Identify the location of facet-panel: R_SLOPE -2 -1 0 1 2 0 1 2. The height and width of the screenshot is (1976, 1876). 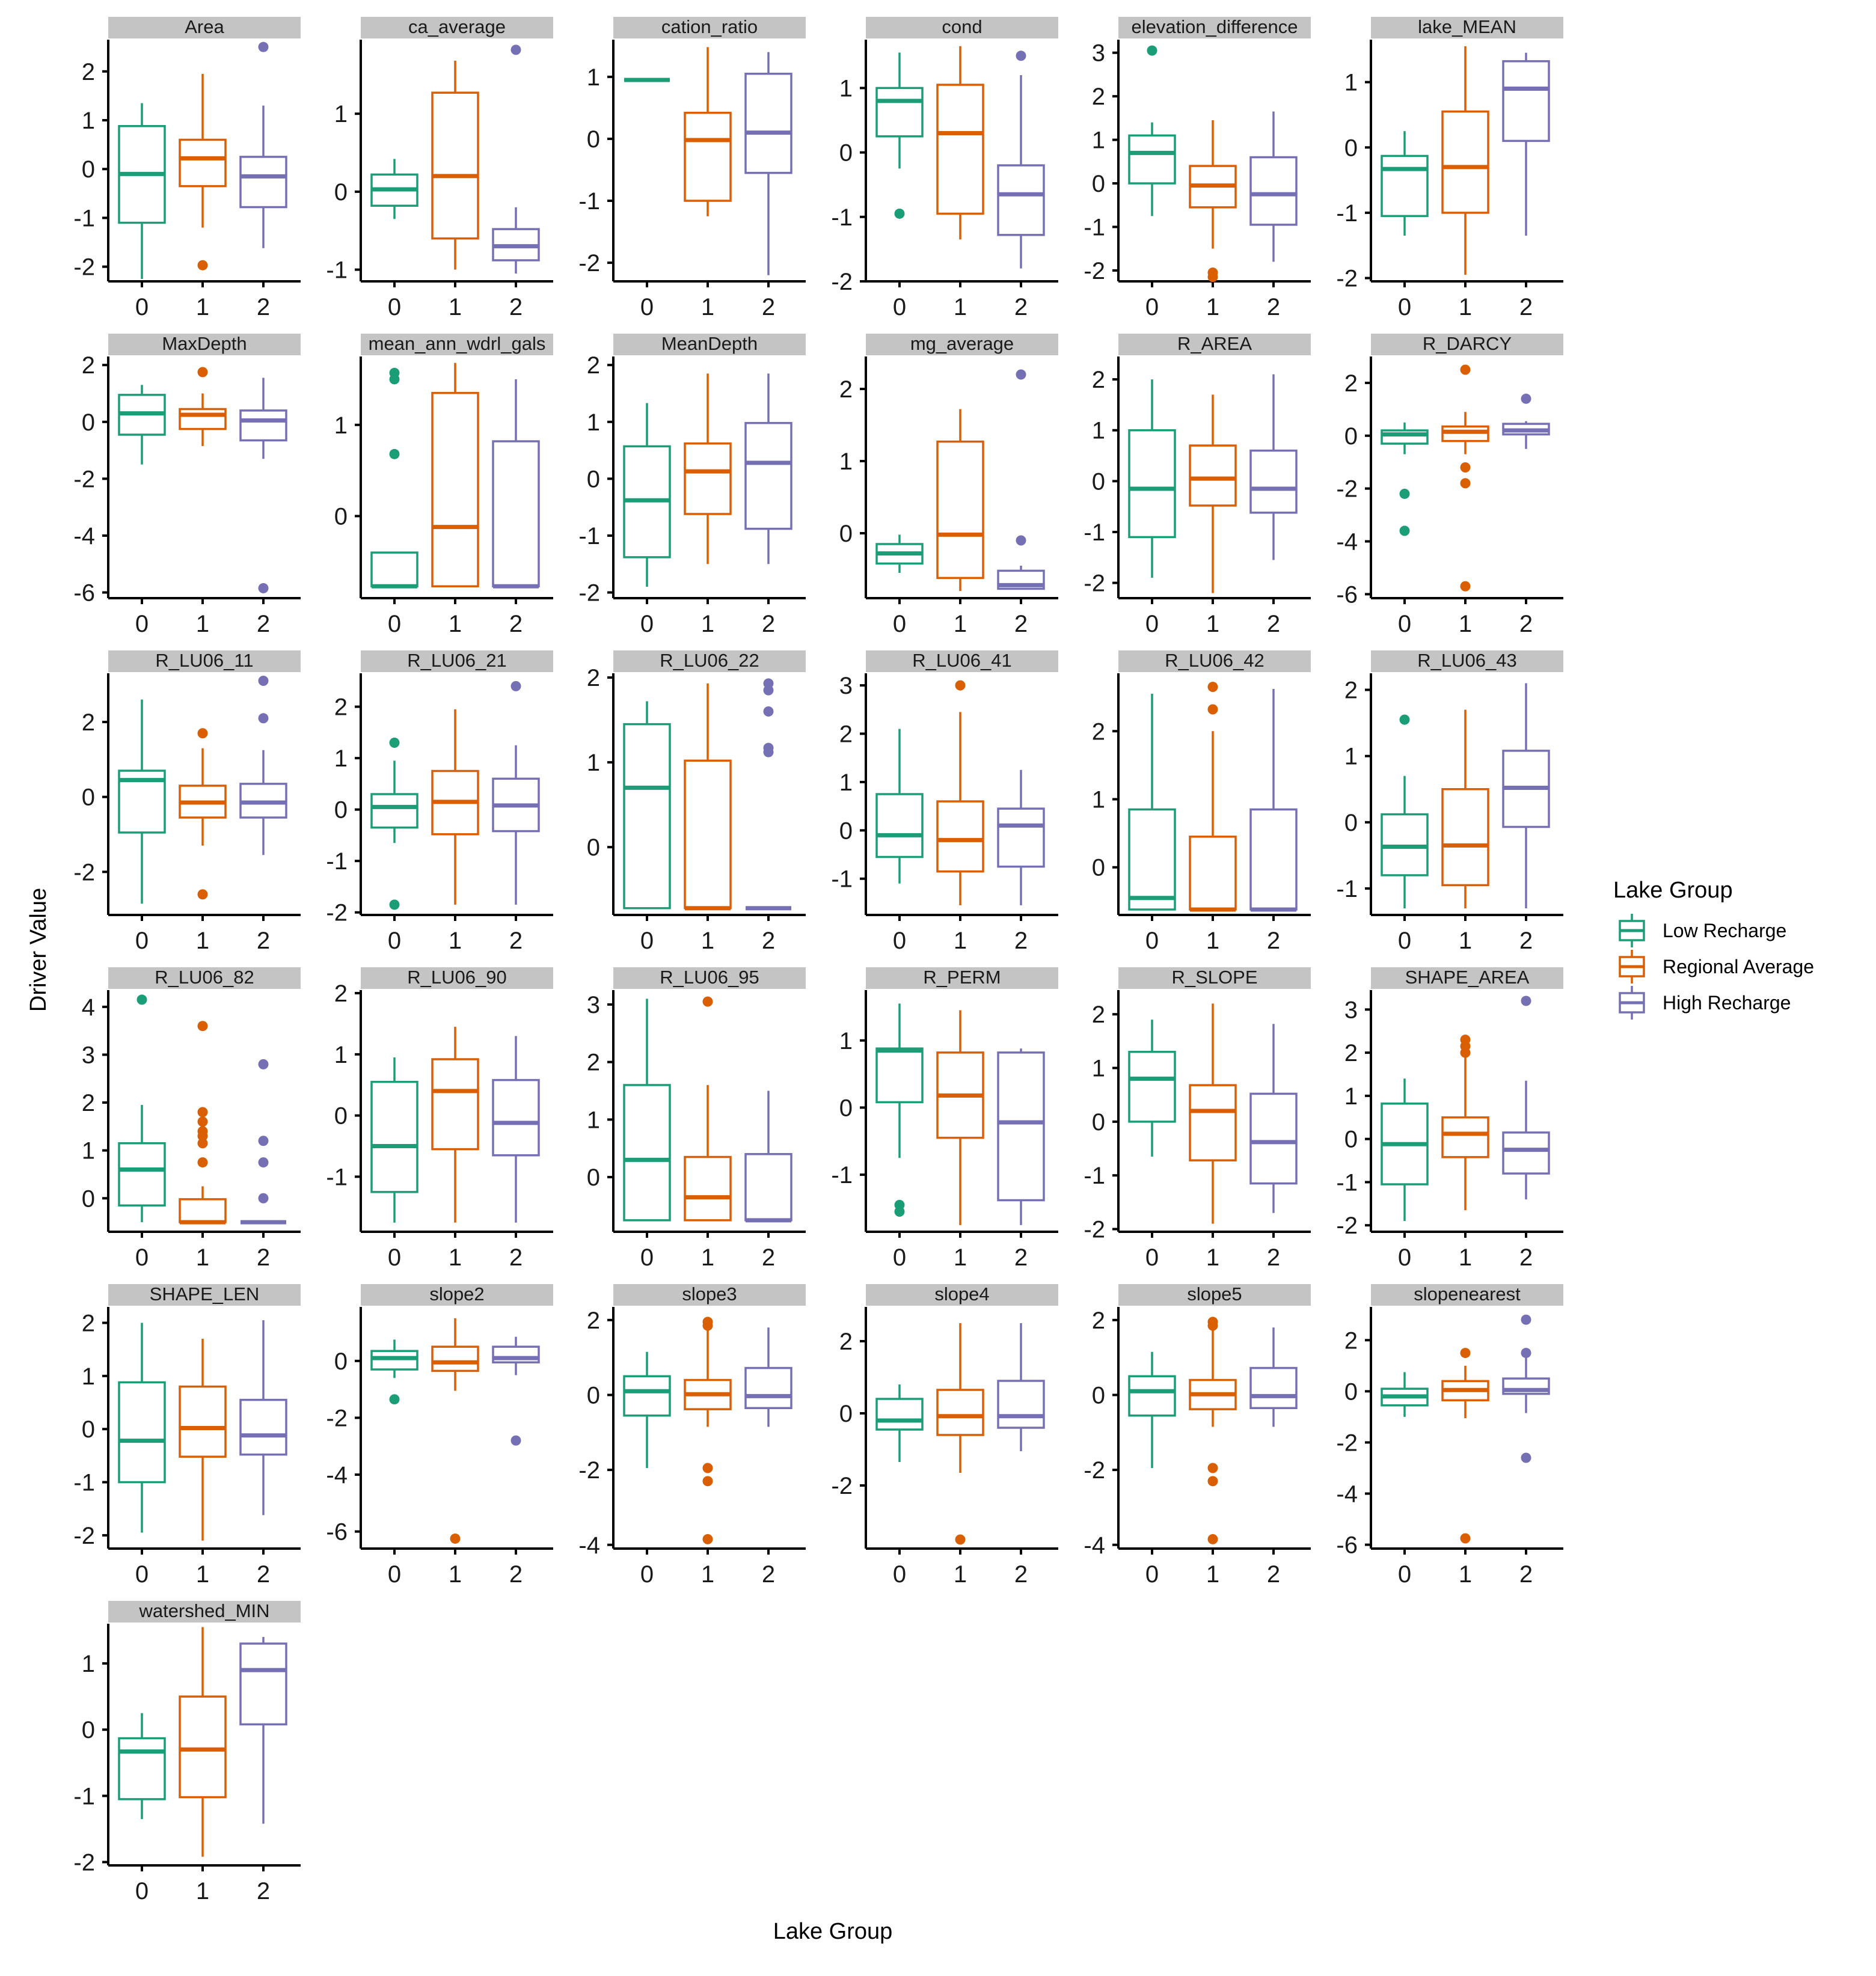
(1197, 1119).